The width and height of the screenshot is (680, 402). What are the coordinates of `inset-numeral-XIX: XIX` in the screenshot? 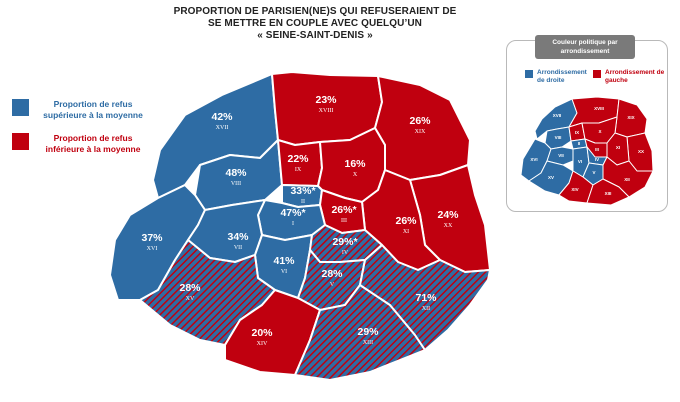 It's located at (630, 117).